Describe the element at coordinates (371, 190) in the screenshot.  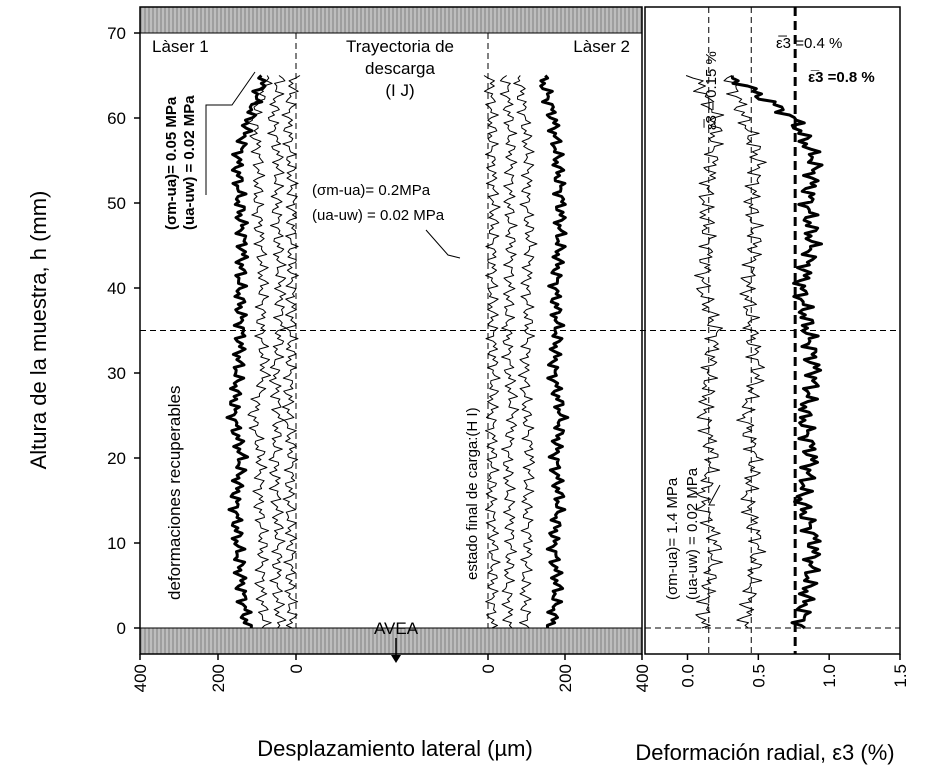
I see `laser2-stress1: (σm-ua)= 0.2MPa` at that location.